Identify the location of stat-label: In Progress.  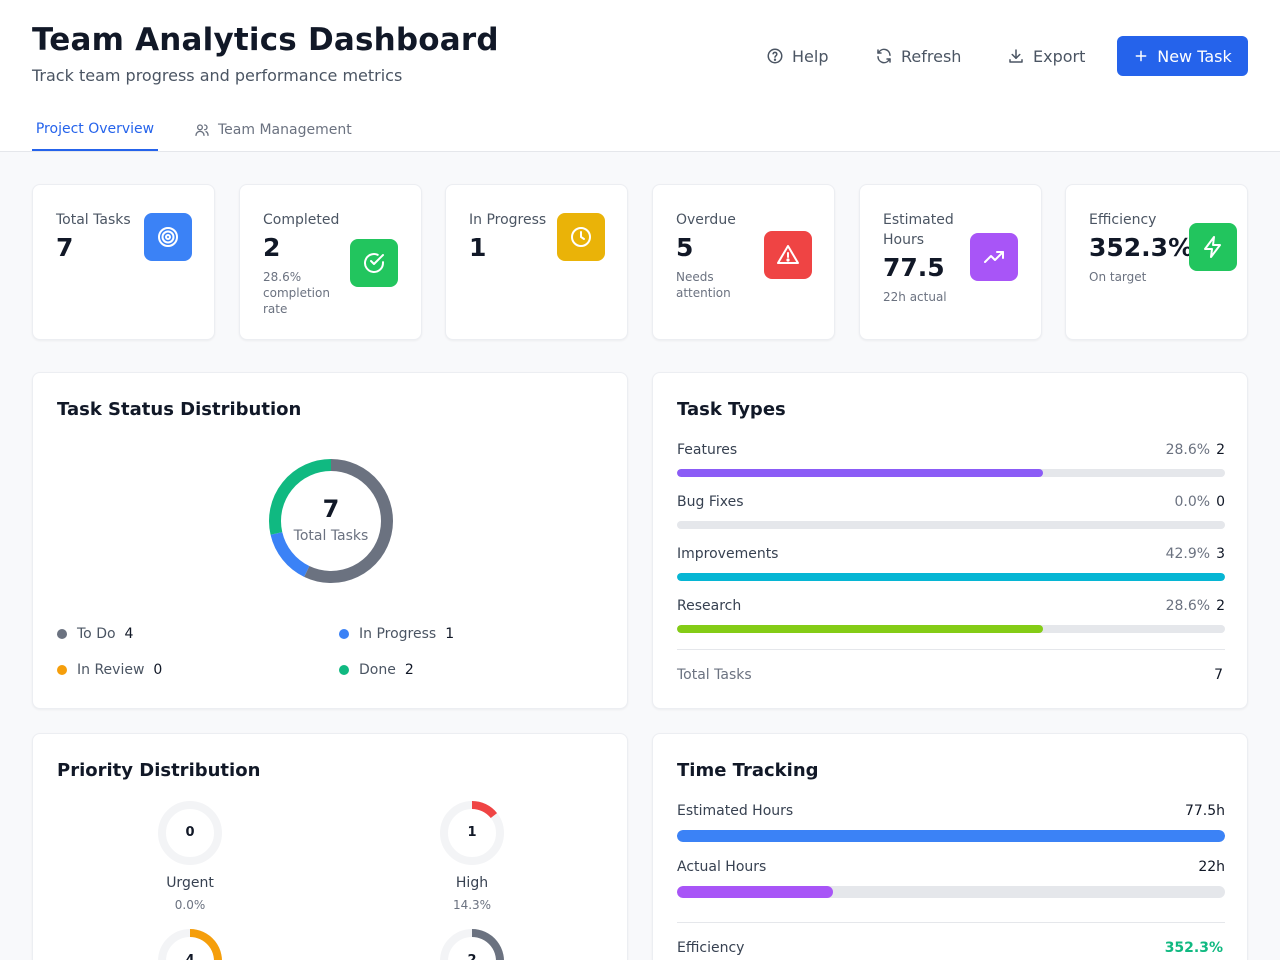
(508, 220).